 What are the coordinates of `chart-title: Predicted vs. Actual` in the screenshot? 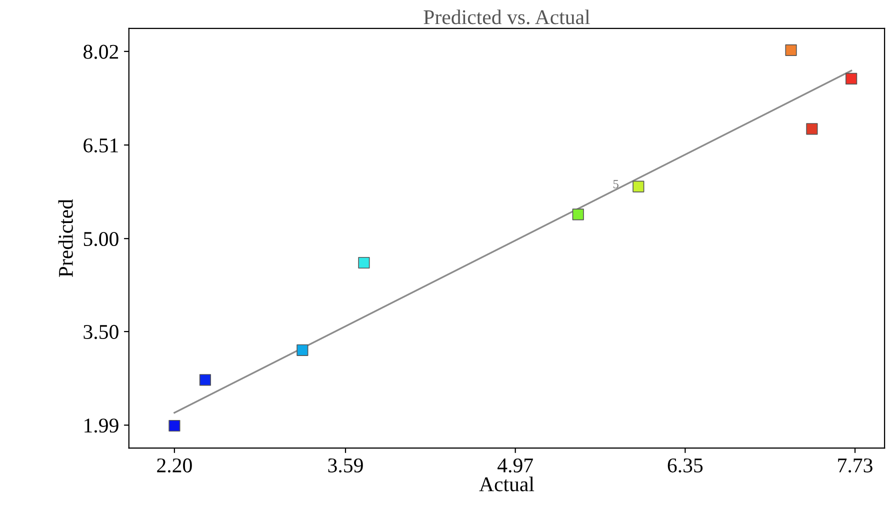 It's located at (507, 17).